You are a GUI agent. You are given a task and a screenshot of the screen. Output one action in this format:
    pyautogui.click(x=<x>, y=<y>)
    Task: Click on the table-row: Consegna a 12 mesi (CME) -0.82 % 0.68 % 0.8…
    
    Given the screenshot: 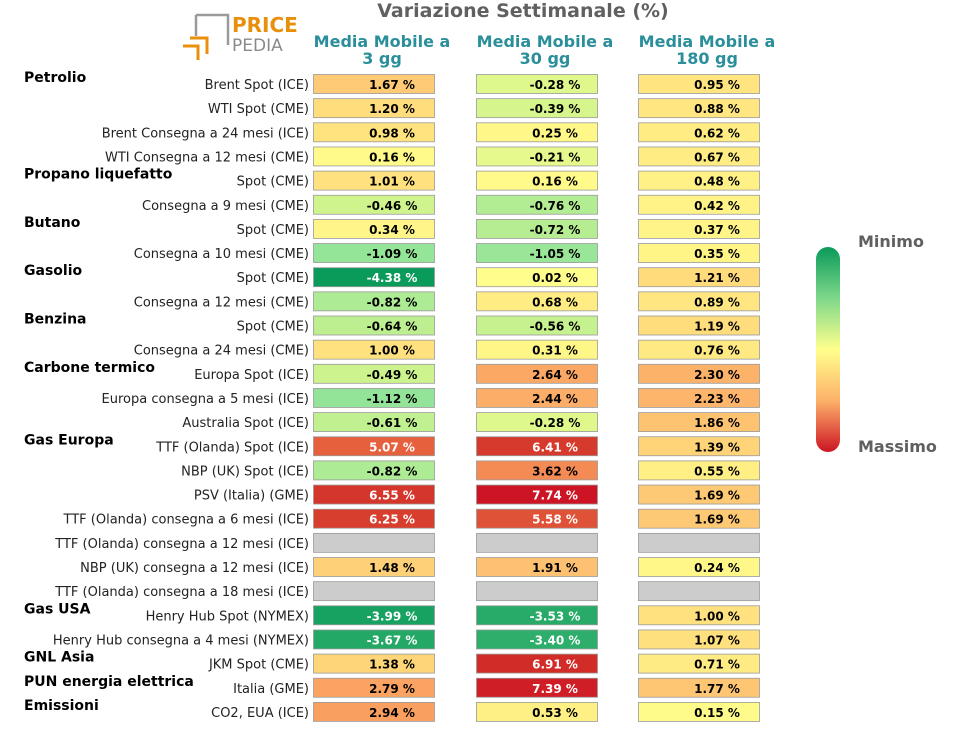 What is the action you would take?
    pyautogui.click(x=447, y=301)
    